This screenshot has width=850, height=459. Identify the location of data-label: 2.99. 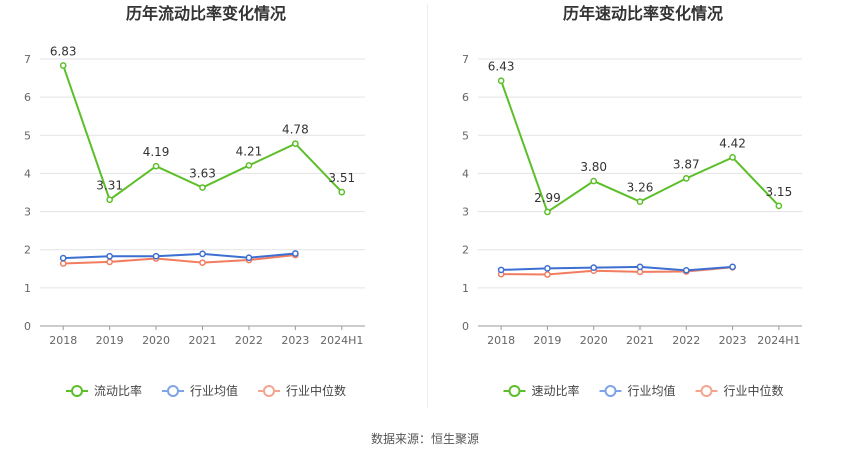
(547, 198).